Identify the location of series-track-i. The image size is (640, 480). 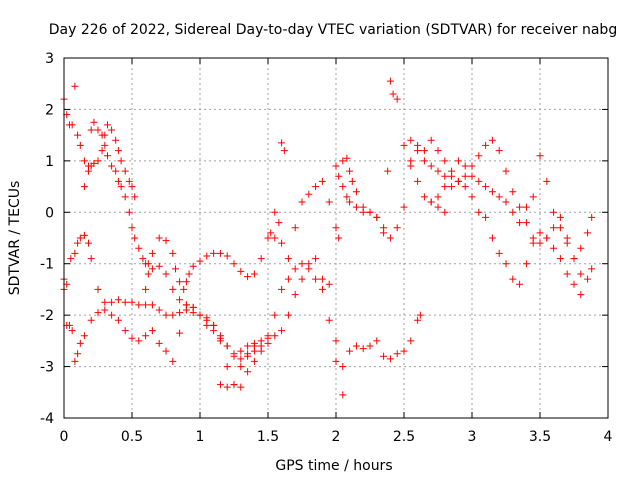
(501, 199).